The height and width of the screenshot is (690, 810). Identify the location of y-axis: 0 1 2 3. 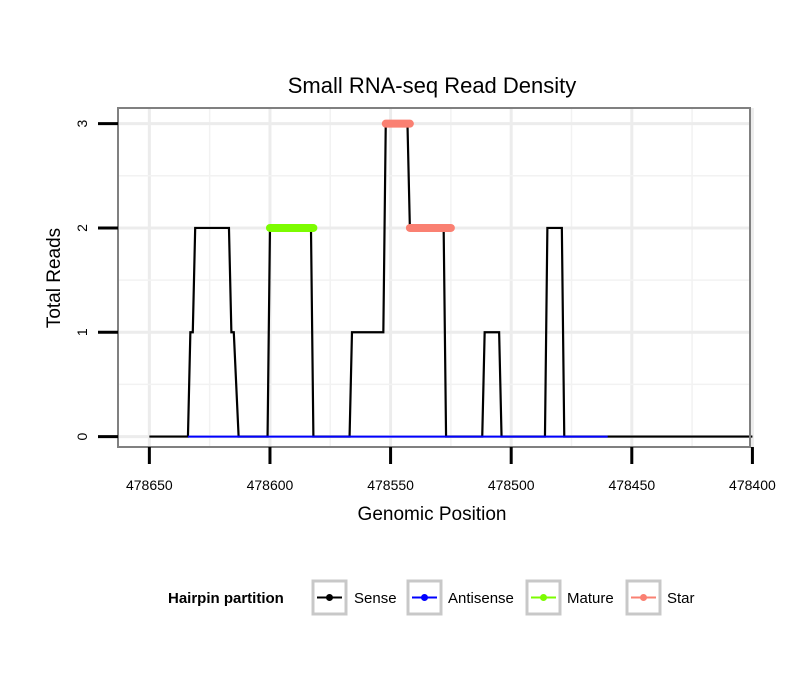
(96, 280).